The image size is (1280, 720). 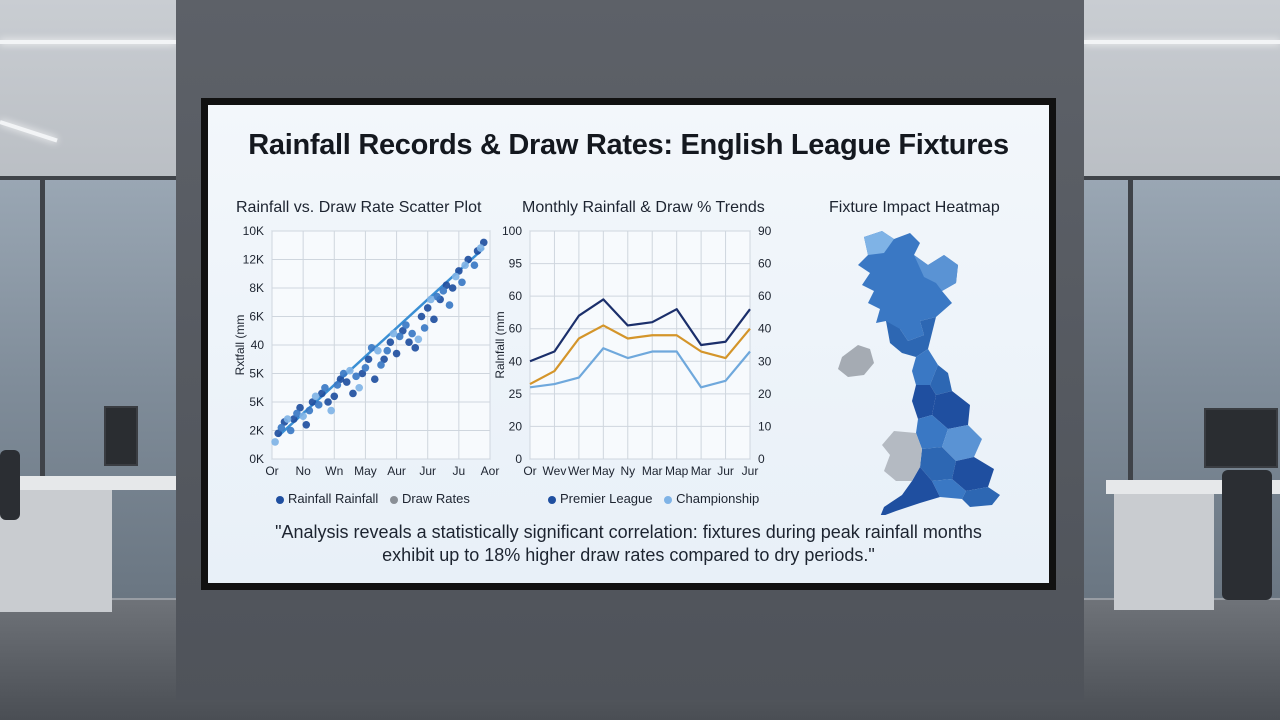 What do you see at coordinates (555, 471) in the screenshot?
I see `x-tick-label: Wev` at bounding box center [555, 471].